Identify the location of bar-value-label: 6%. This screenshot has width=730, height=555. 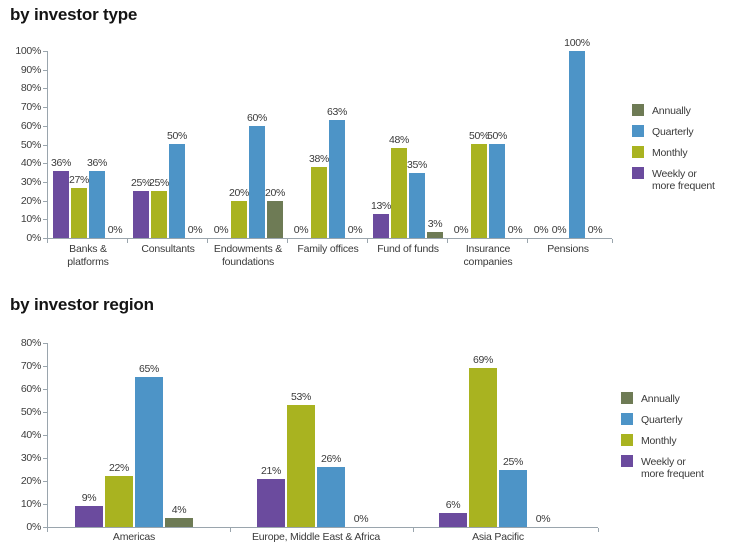
(453, 505).